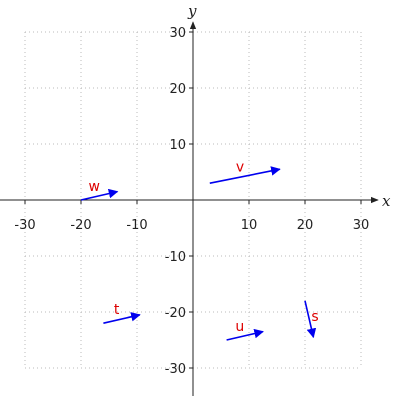 This screenshot has width=400, height=400. What do you see at coordinates (192, 11) in the screenshot?
I see `y-axis-label: y` at bounding box center [192, 11].